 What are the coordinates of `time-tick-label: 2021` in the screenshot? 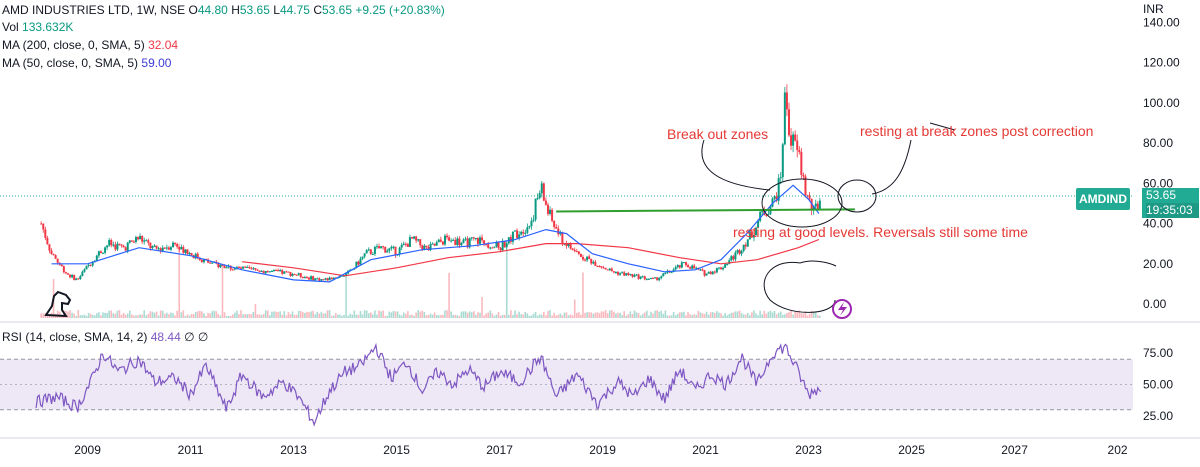 It's located at (705, 450).